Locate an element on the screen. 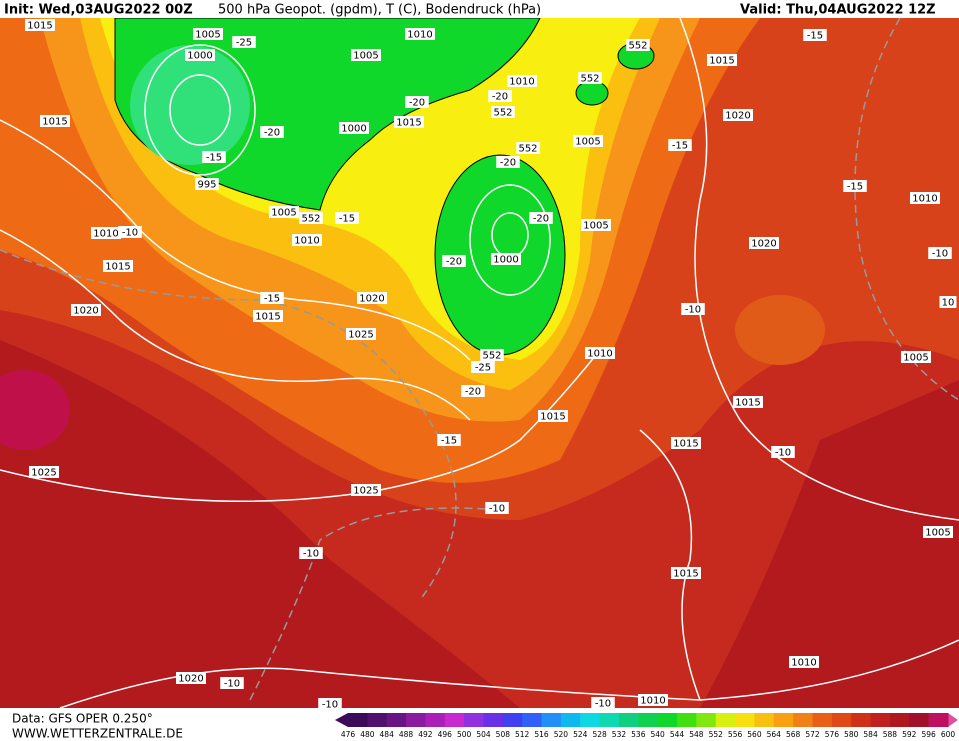 The image size is (959, 741). colorbar-label: 580 is located at coordinates (851, 734).